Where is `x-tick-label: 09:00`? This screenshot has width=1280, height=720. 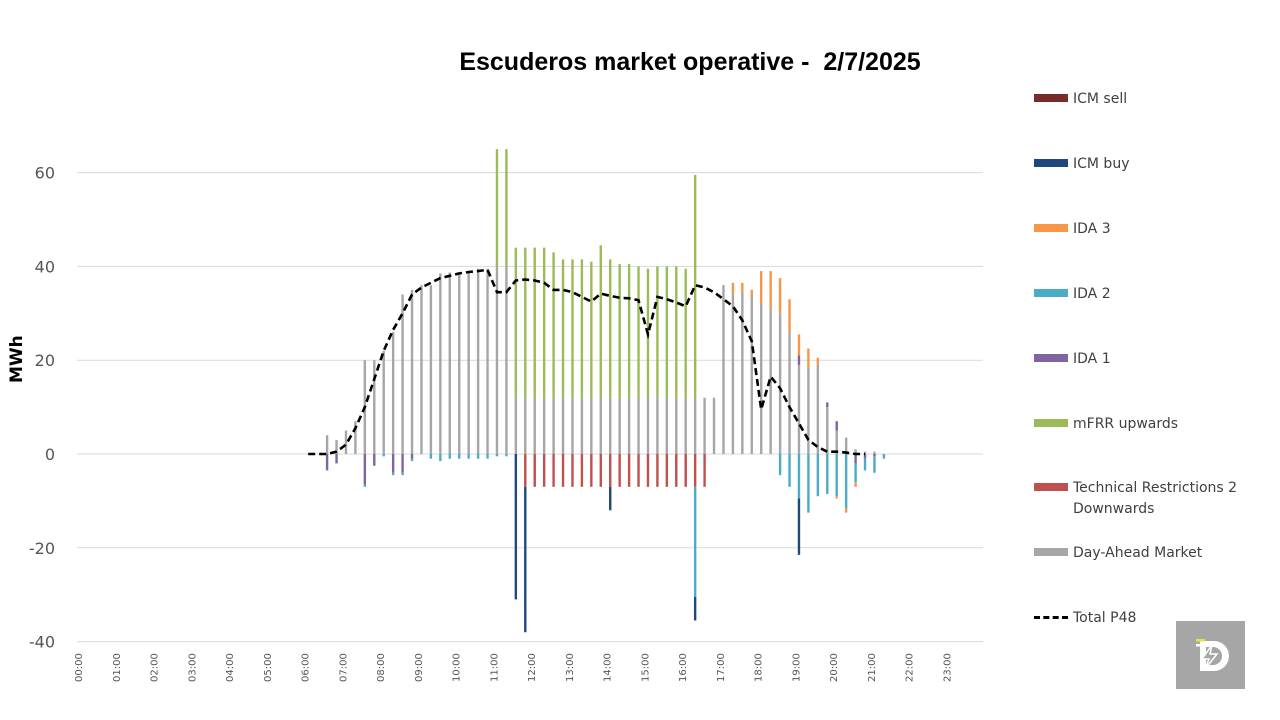
x-tick-label: 09:00 is located at coordinates (419, 667).